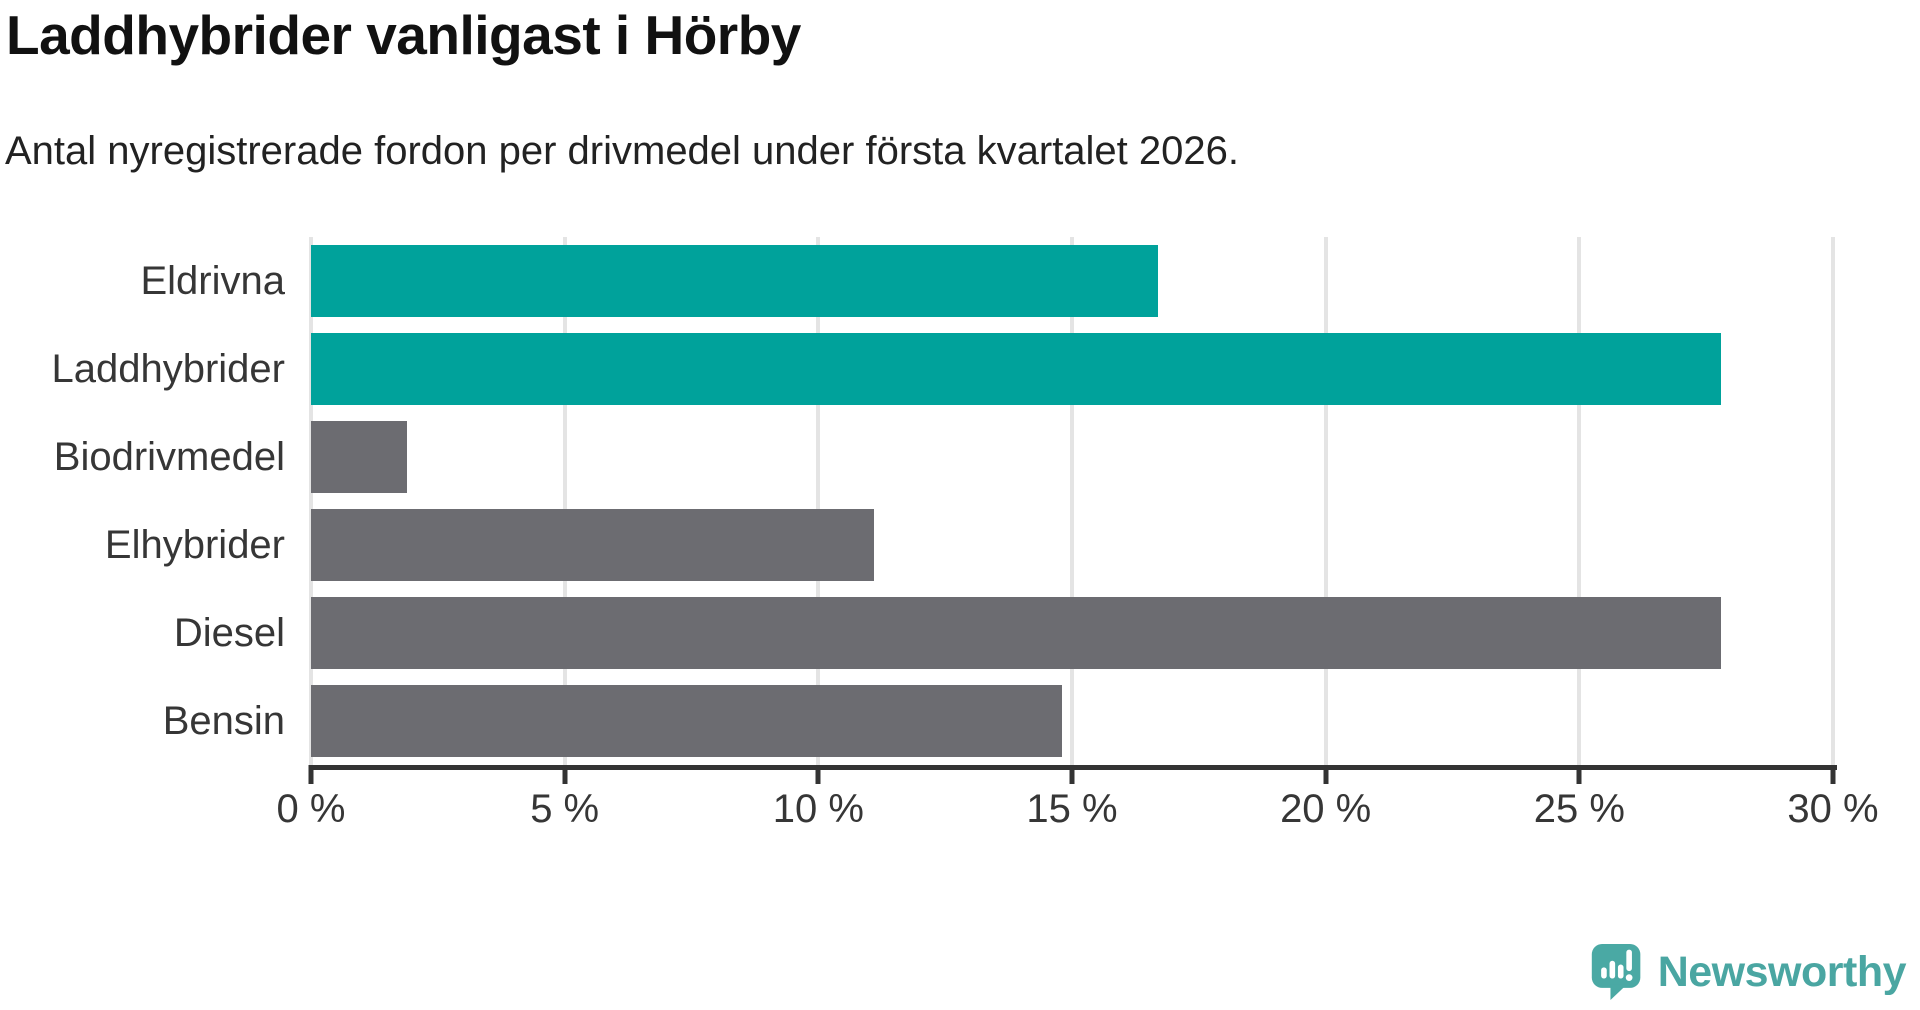  Describe the element at coordinates (1016, 369) in the screenshot. I see `bar-laddhybrider` at that location.